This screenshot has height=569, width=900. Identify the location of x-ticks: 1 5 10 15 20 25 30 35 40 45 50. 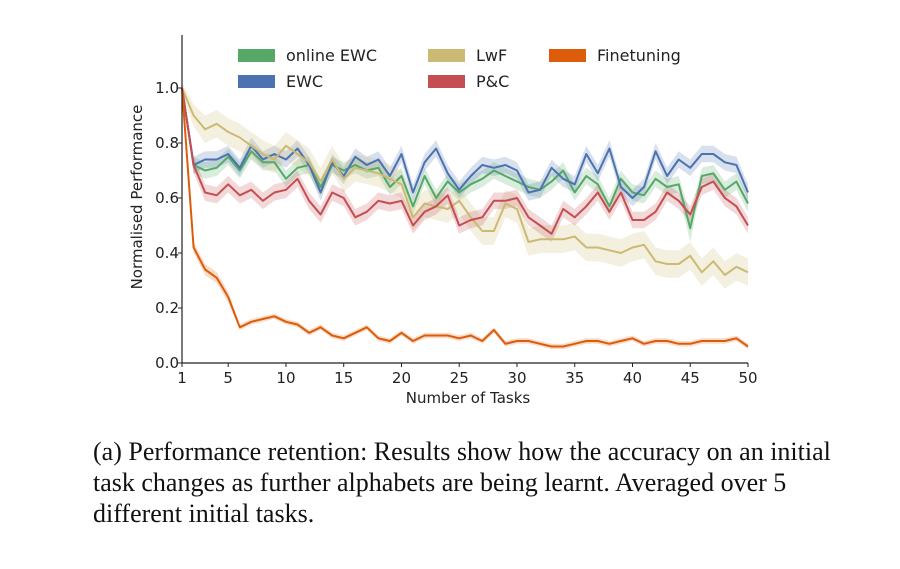
(467, 375).